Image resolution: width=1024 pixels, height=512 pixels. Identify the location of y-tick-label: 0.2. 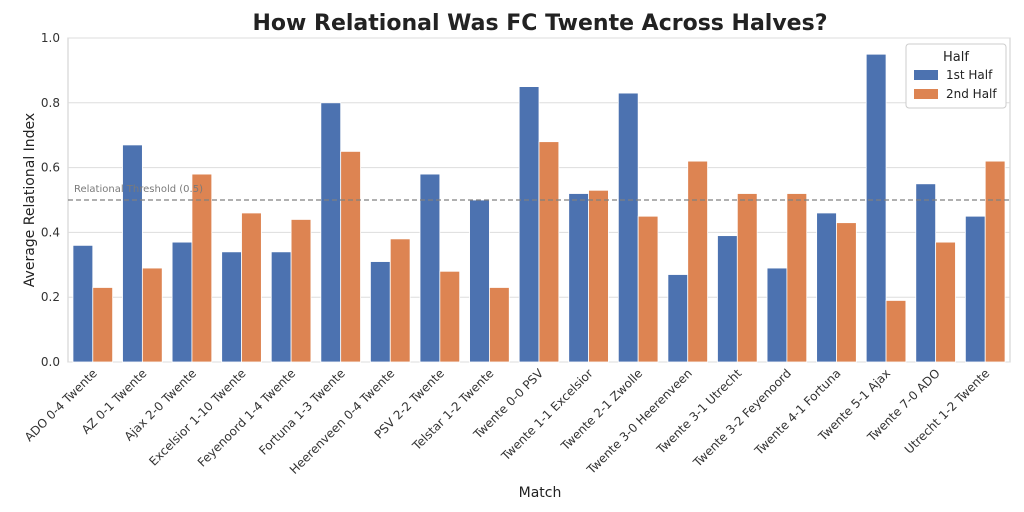
(50, 297).